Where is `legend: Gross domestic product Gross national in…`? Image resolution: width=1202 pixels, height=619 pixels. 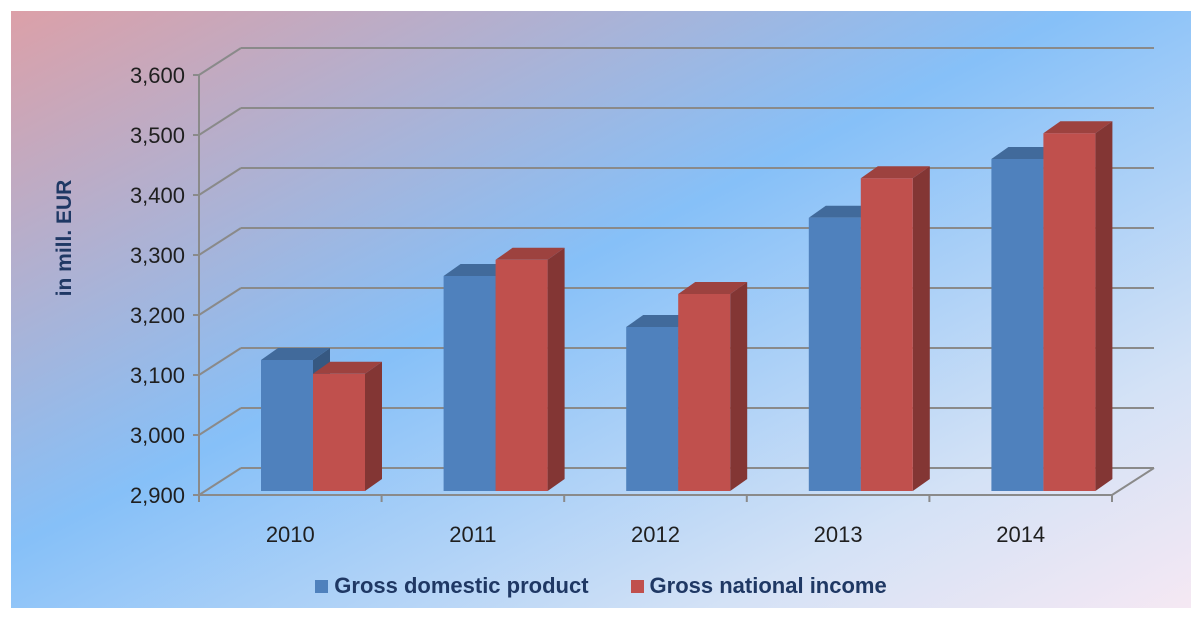
legend: Gross domestic product Gross national in… is located at coordinates (601, 586).